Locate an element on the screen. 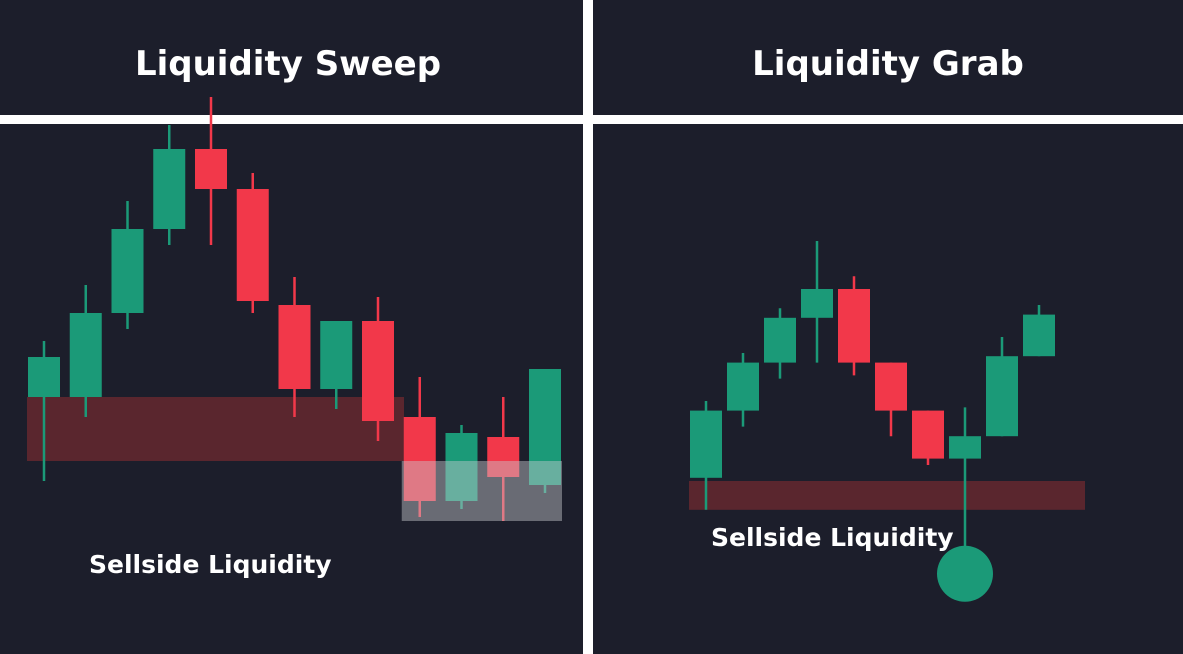 The image size is (1183, 654). left-liquidity-zone-layer is located at coordinates (215, 429).